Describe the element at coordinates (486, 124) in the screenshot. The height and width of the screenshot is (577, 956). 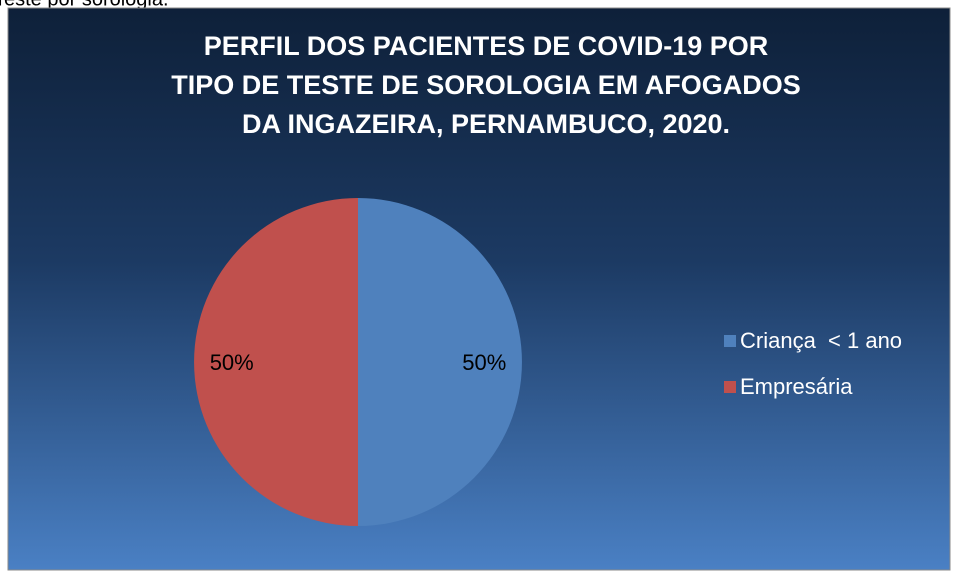
I see `chart-title: DA INGAZEIRA, PERNAMBUCO, 2020.` at that location.